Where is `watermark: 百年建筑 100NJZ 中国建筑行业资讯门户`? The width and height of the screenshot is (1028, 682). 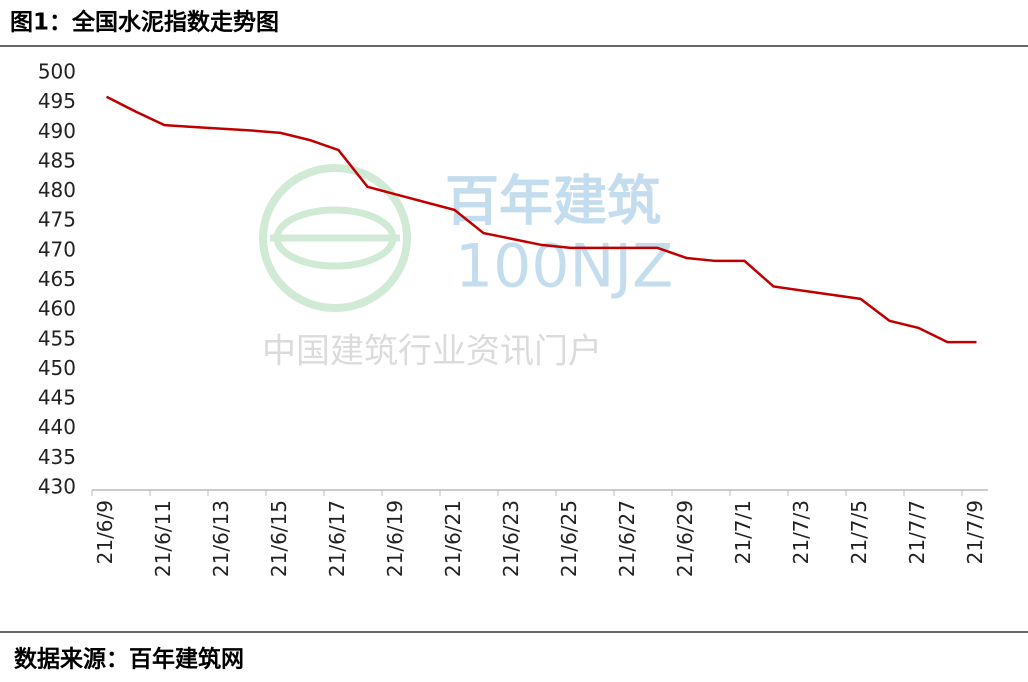
watermark: 百年建筑 100NJZ 中国建筑行业资讯门户 is located at coordinates (466, 268).